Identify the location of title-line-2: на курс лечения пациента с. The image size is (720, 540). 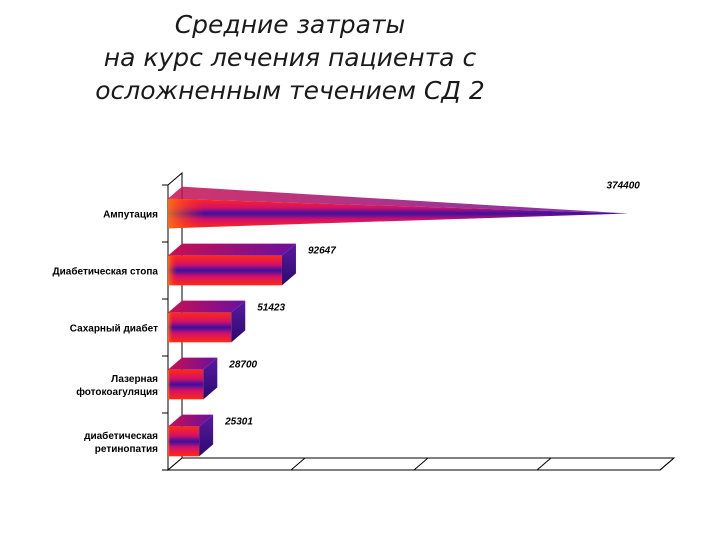
(290, 57).